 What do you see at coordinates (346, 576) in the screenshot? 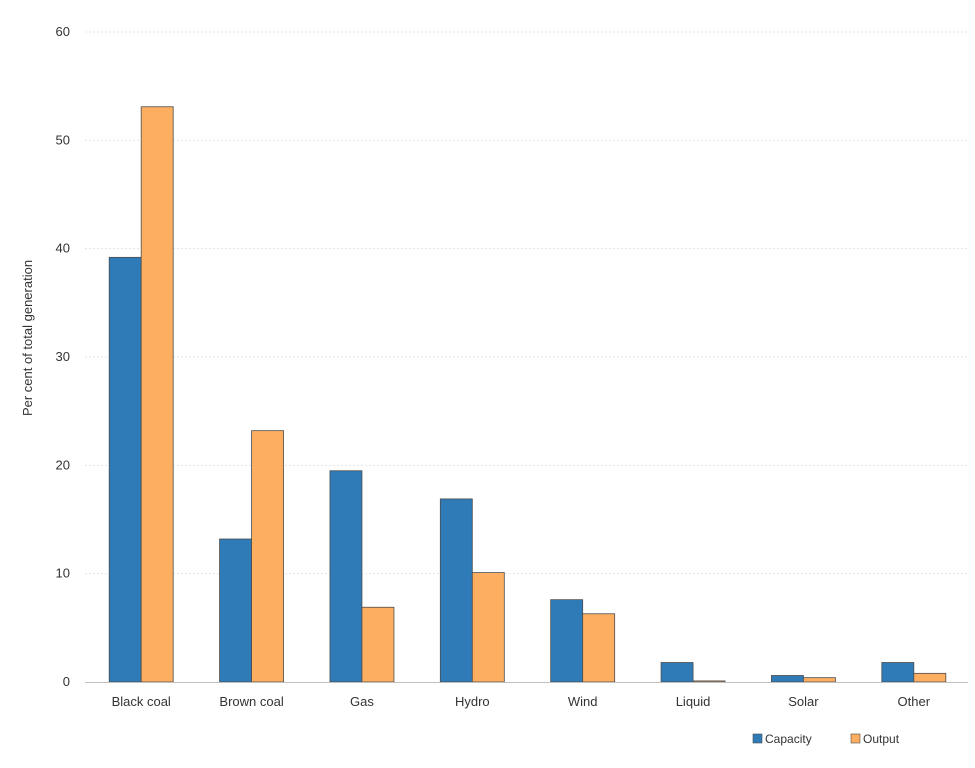
I see `bar-capacity-gas` at bounding box center [346, 576].